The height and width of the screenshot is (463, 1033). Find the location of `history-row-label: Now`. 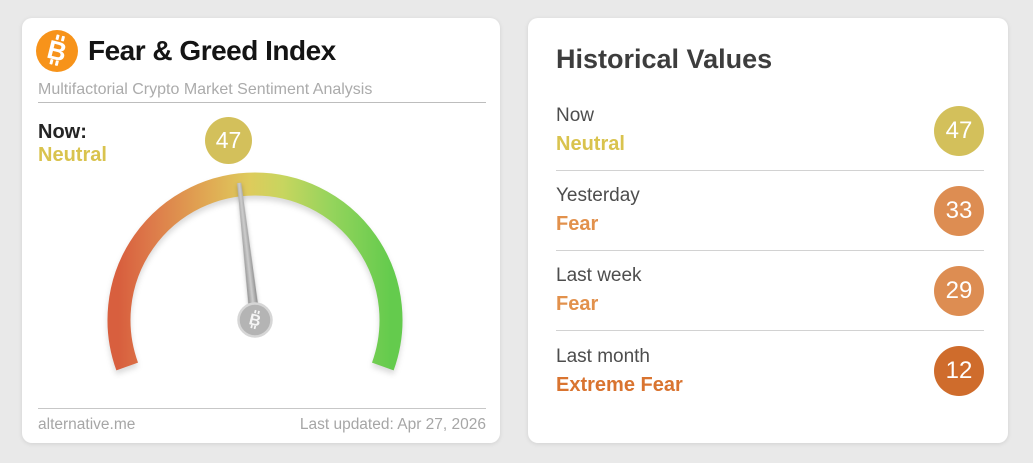

history-row-label: Now is located at coordinates (575, 115).